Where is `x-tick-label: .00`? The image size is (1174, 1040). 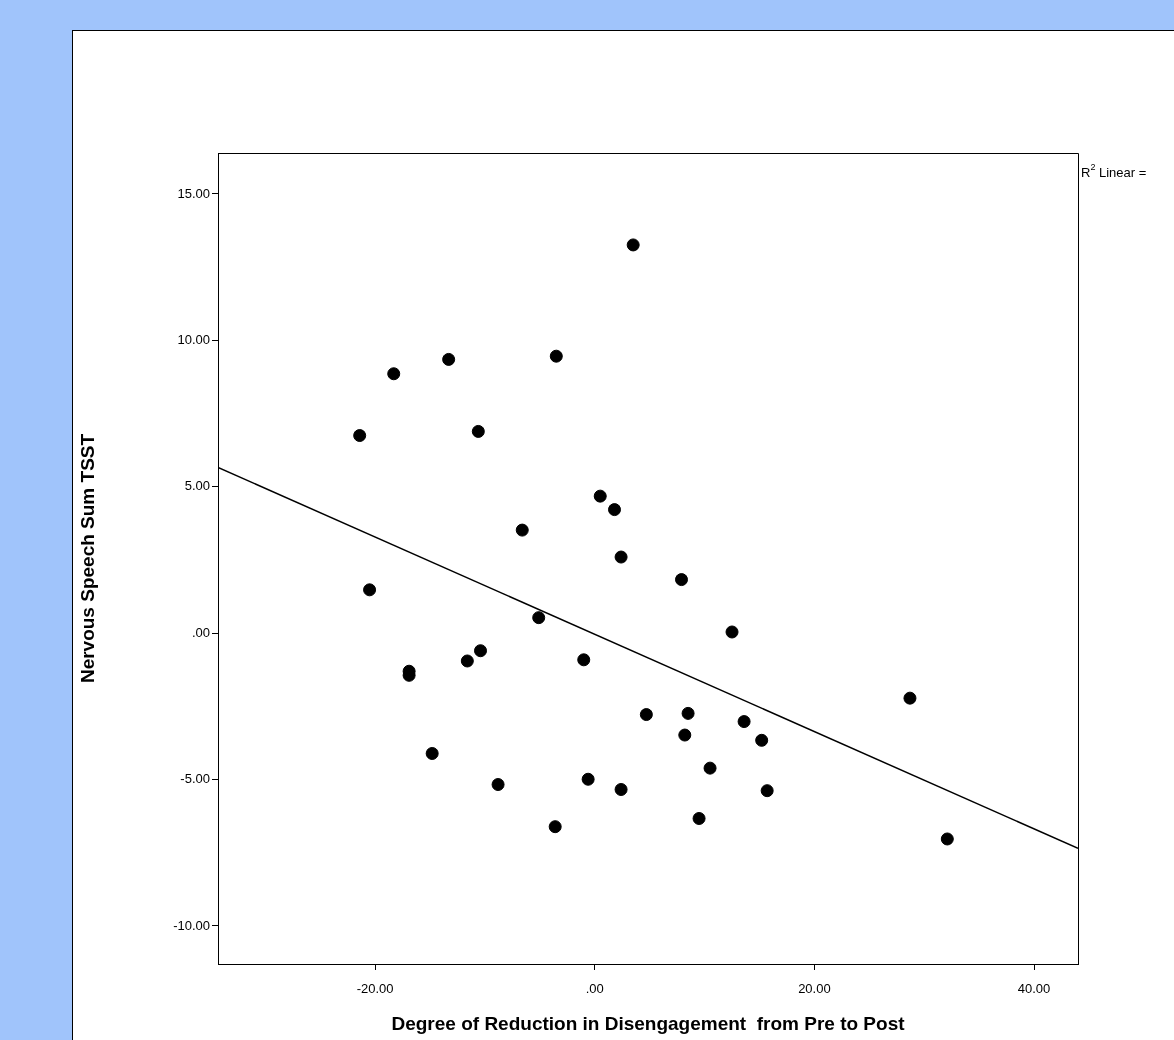 x-tick-label: .00 is located at coordinates (594, 989).